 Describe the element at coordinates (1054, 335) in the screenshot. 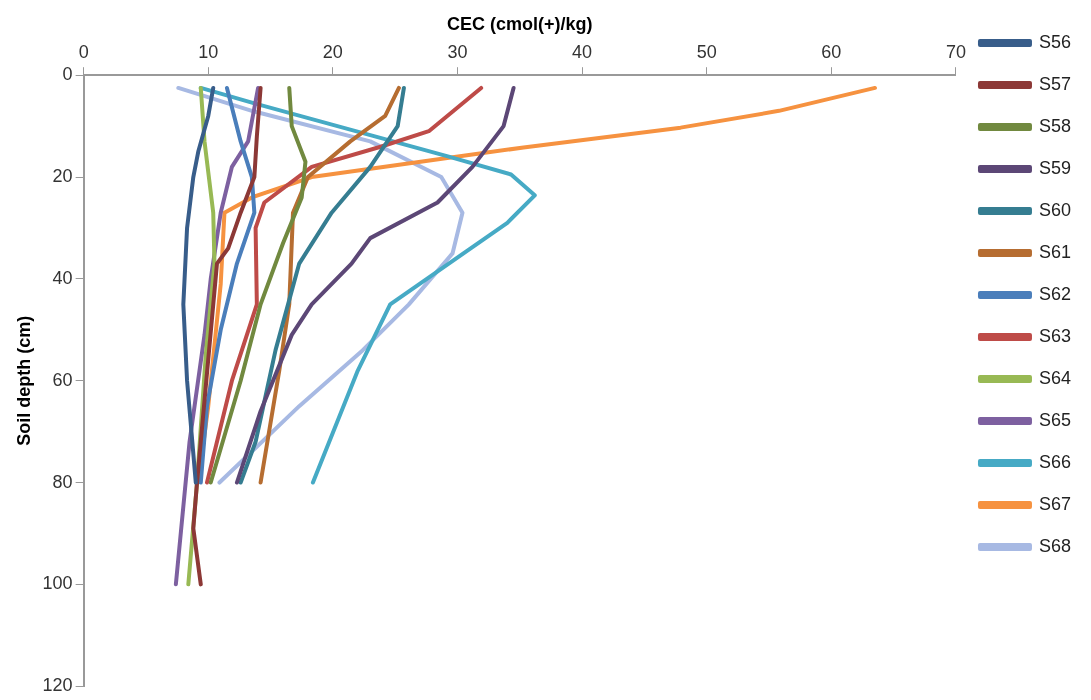

I see `legend-label: S63` at that location.